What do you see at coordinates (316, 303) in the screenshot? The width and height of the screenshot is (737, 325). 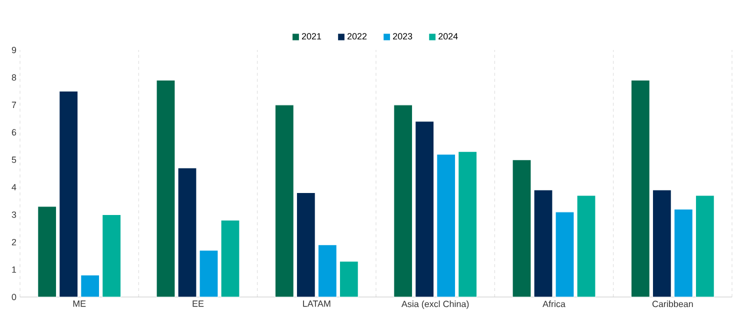 I see `x-tick-label: LATAM` at bounding box center [316, 303].